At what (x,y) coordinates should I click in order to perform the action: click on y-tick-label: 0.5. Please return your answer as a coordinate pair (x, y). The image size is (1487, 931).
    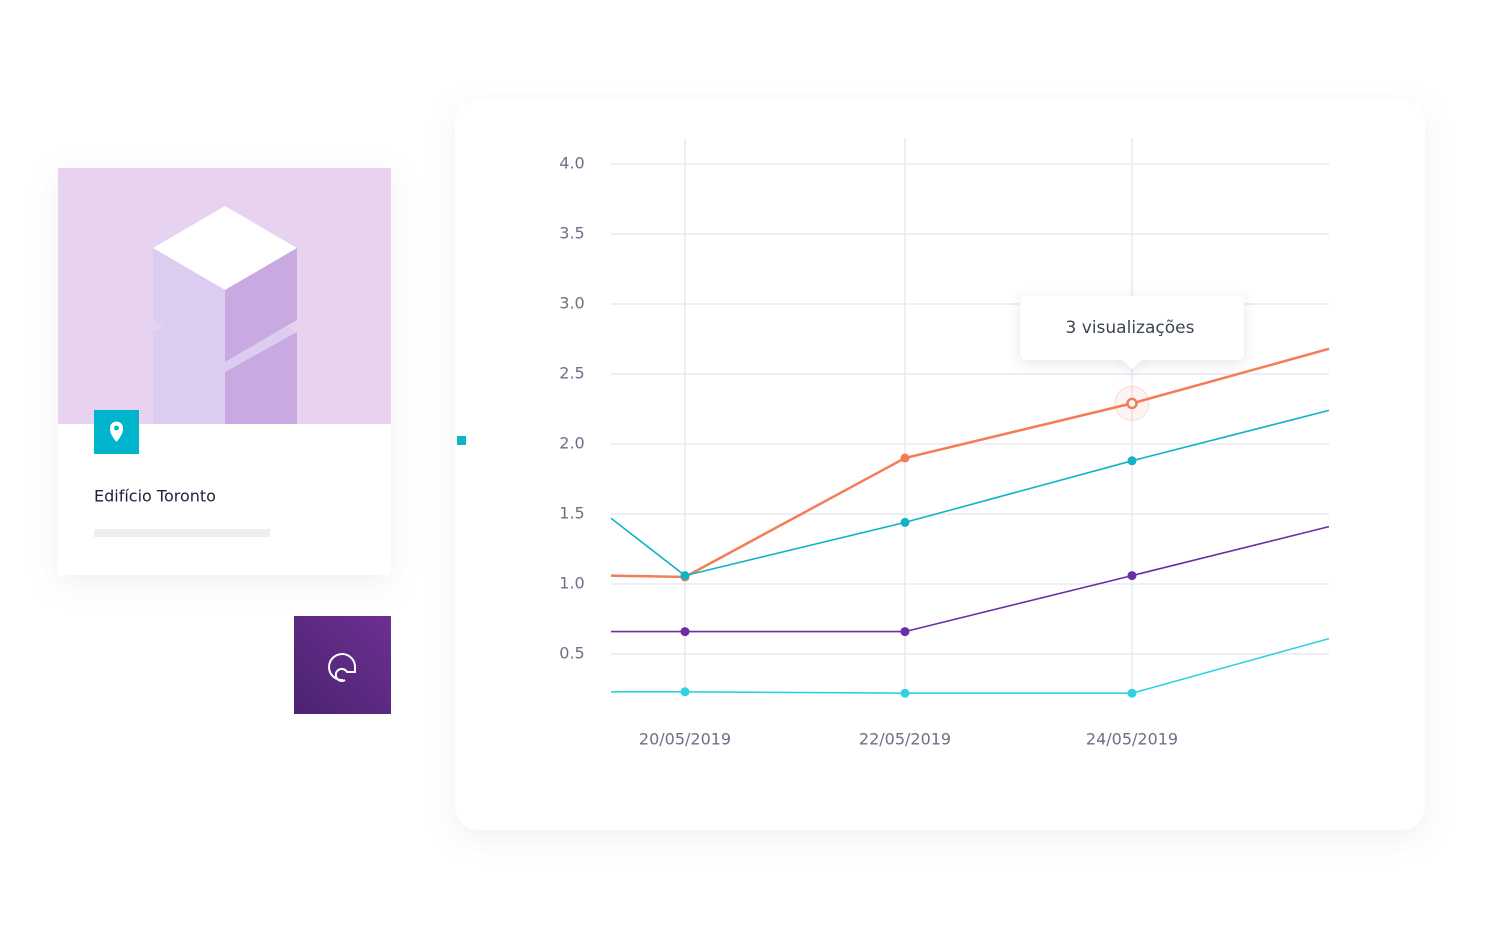
    Looking at the image, I should click on (571, 653).